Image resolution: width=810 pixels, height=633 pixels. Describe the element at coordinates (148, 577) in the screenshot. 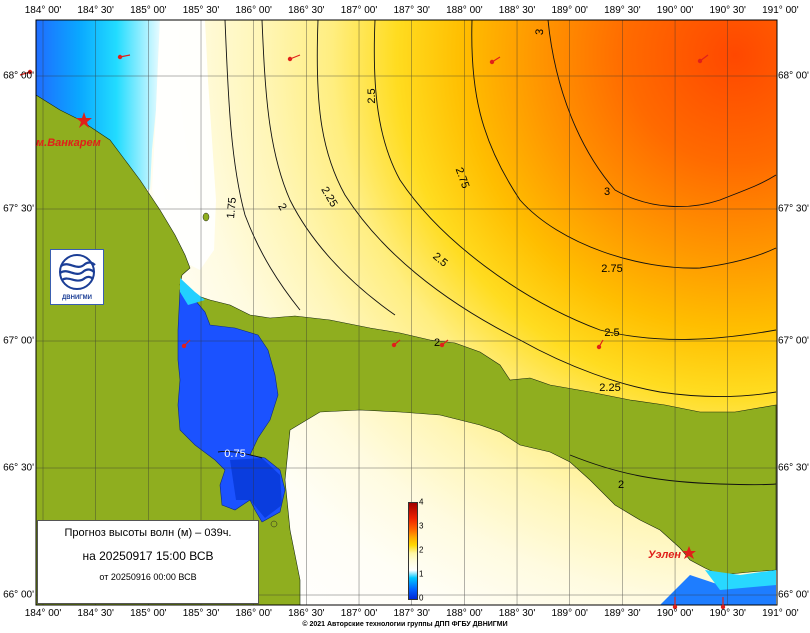

I see `forecast-issued-time: от 20250916 00:00 ВСВ` at that location.